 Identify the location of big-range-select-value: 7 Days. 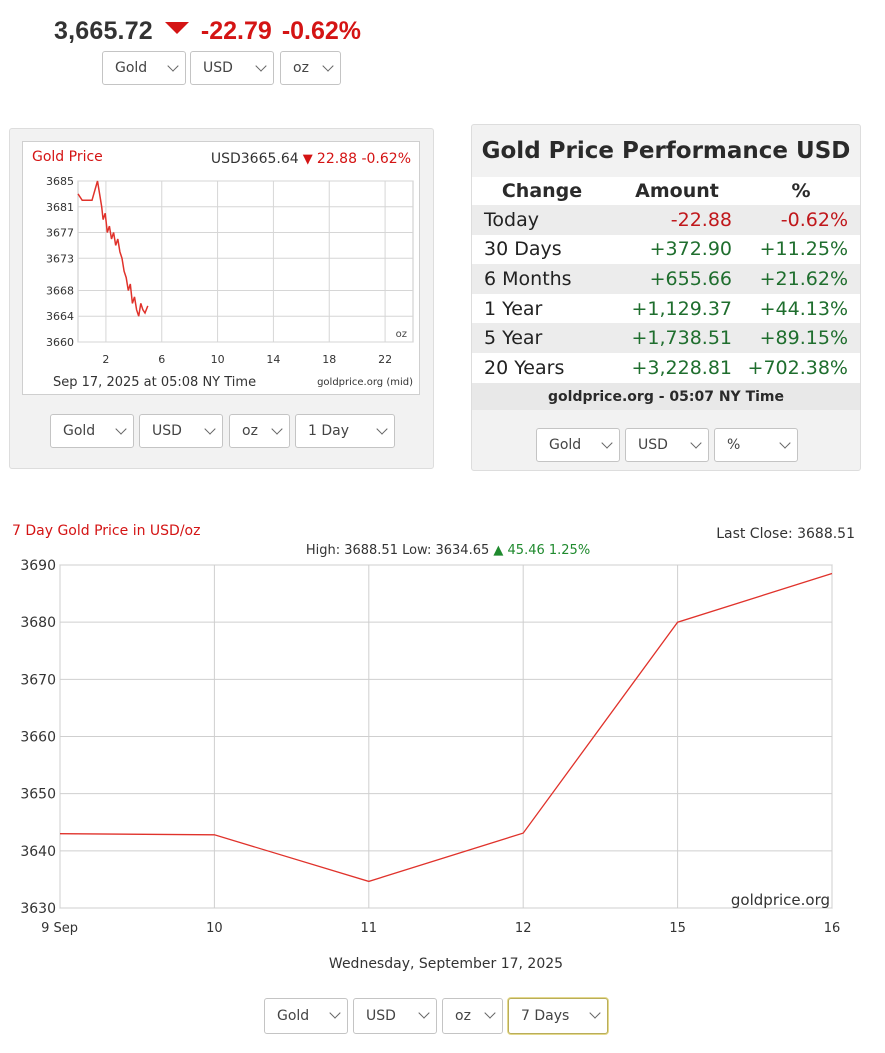
(545, 1016).